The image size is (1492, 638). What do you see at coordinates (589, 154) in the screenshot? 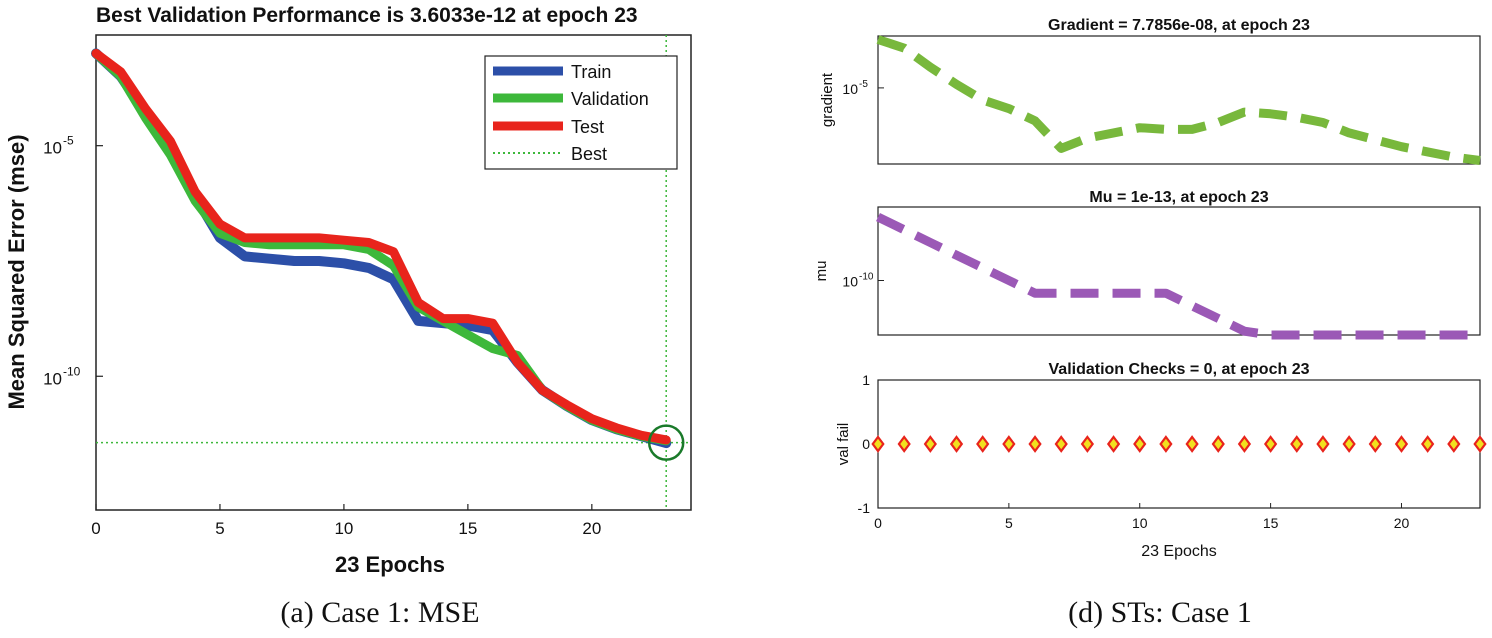
I see `legend-label-best: Best` at bounding box center [589, 154].